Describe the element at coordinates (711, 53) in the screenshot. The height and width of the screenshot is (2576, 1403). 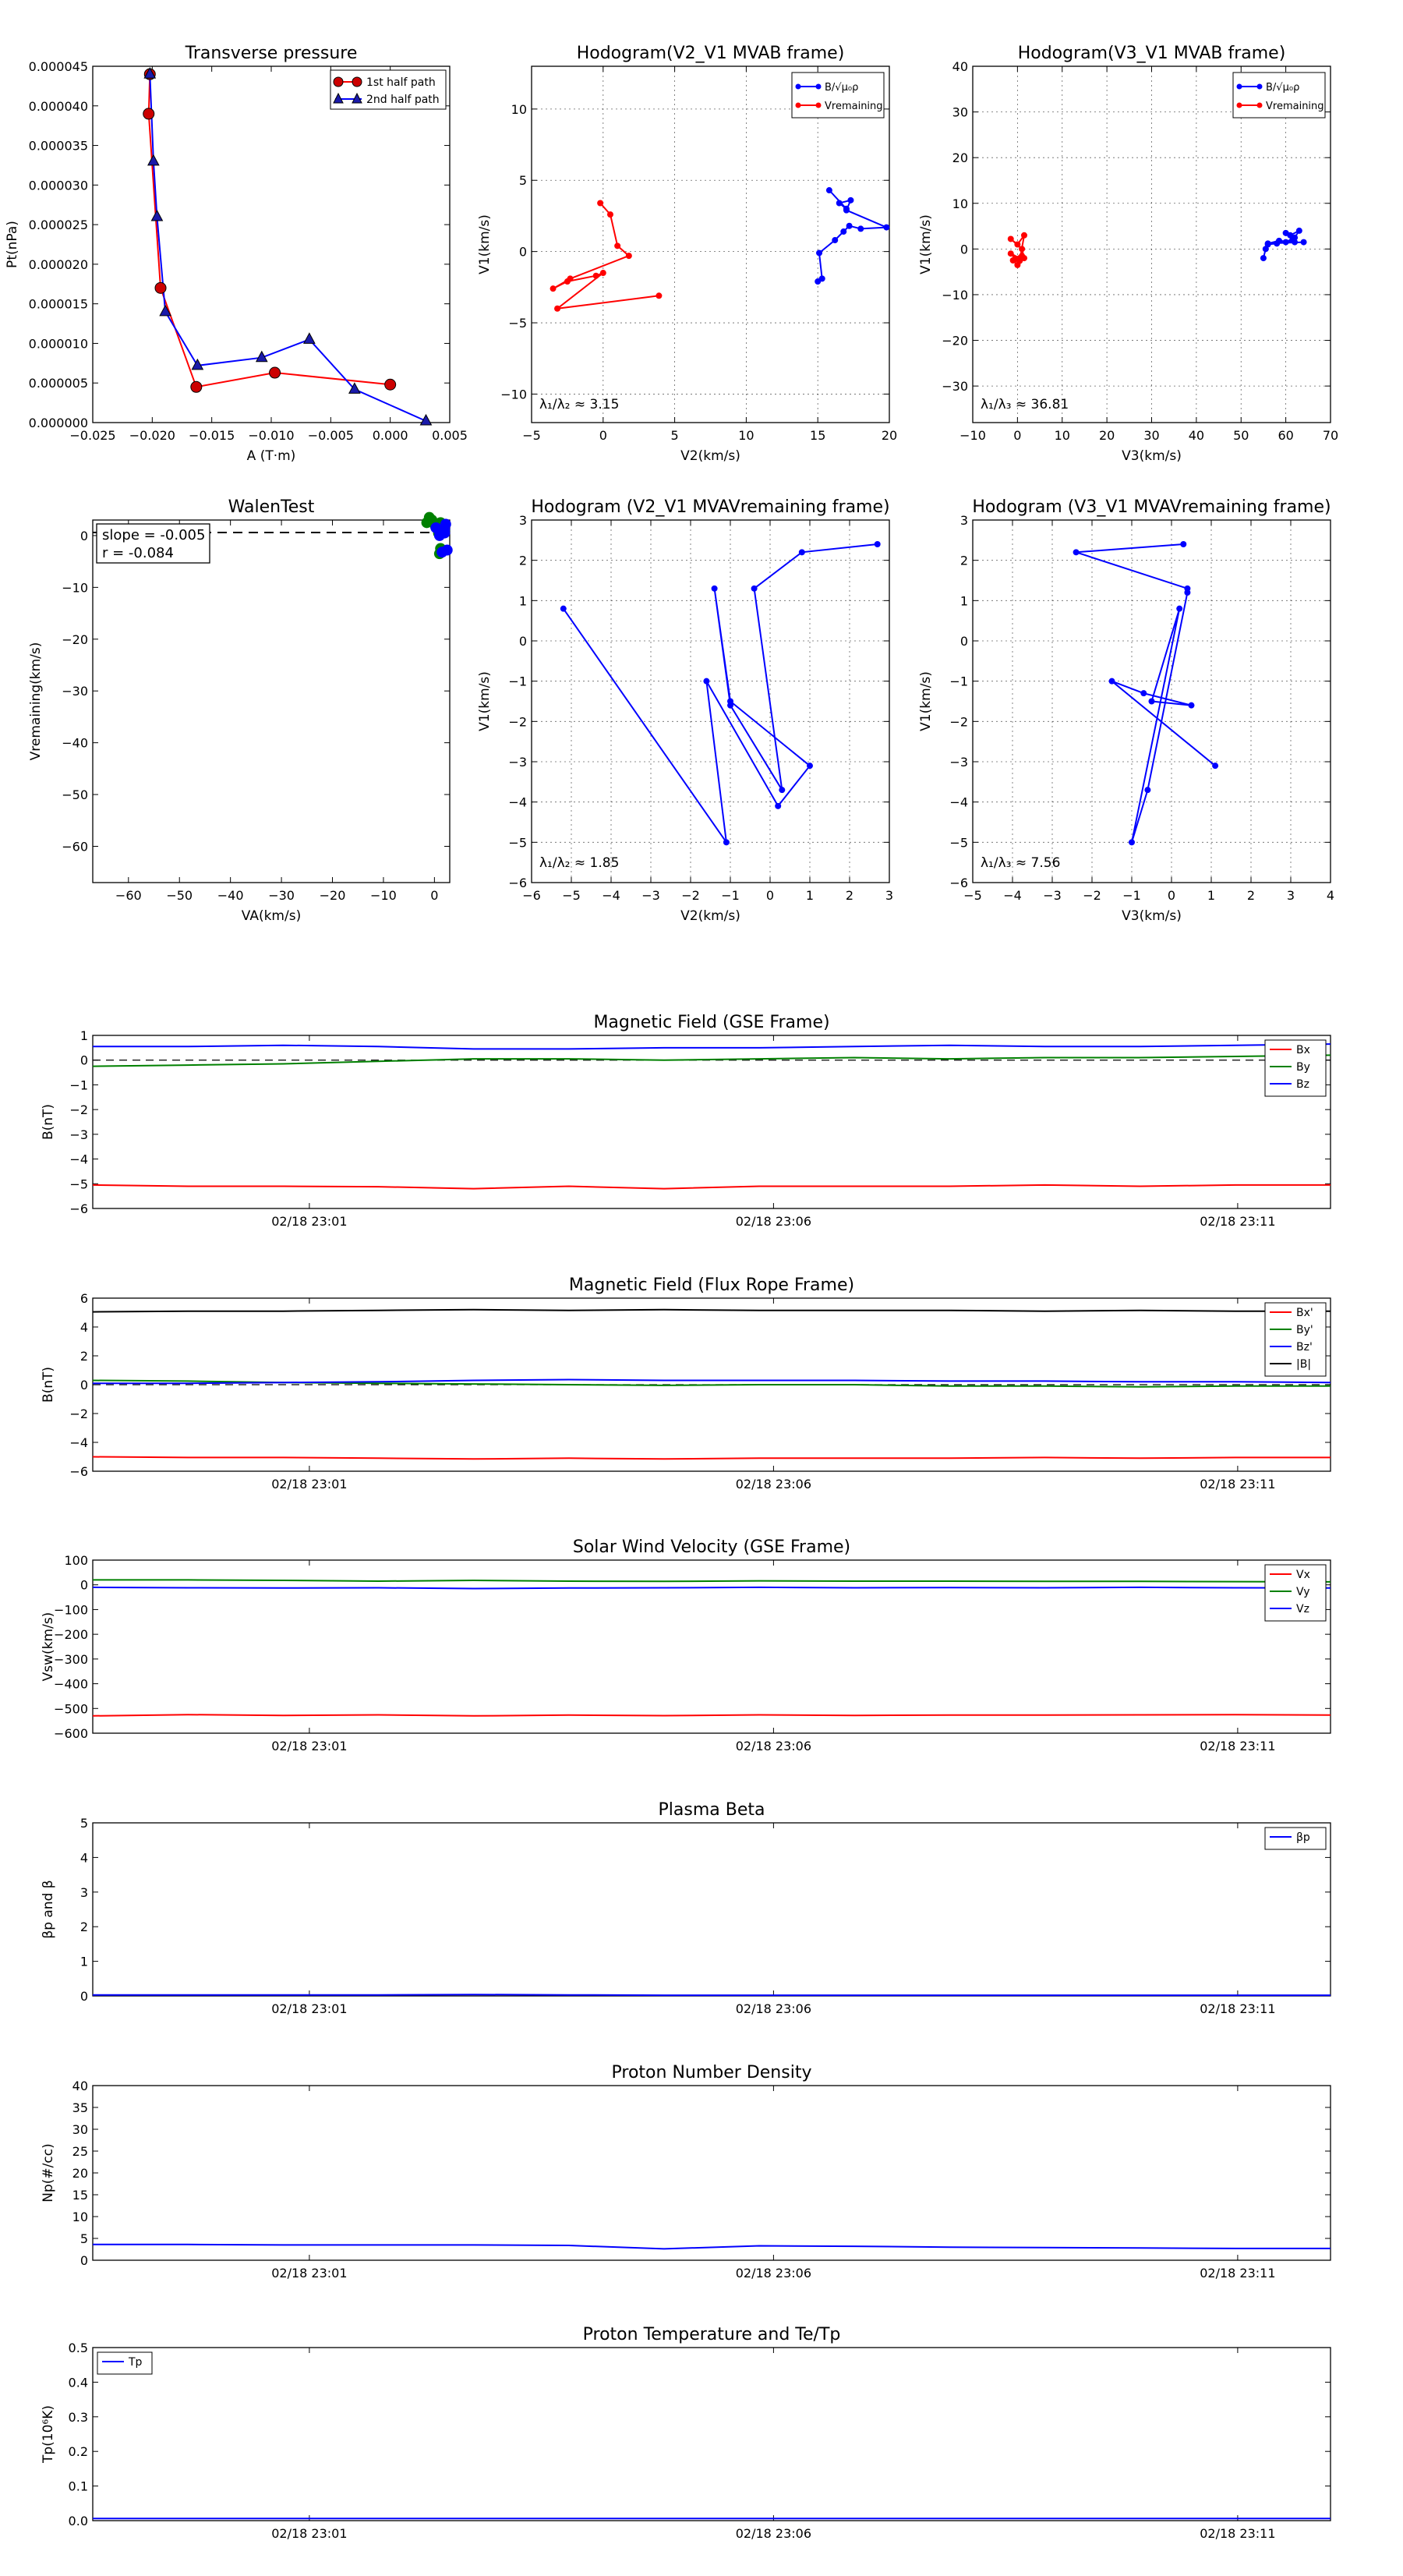
I see `panel-title: Hodogram(V2_V1 MVAB frame)` at that location.